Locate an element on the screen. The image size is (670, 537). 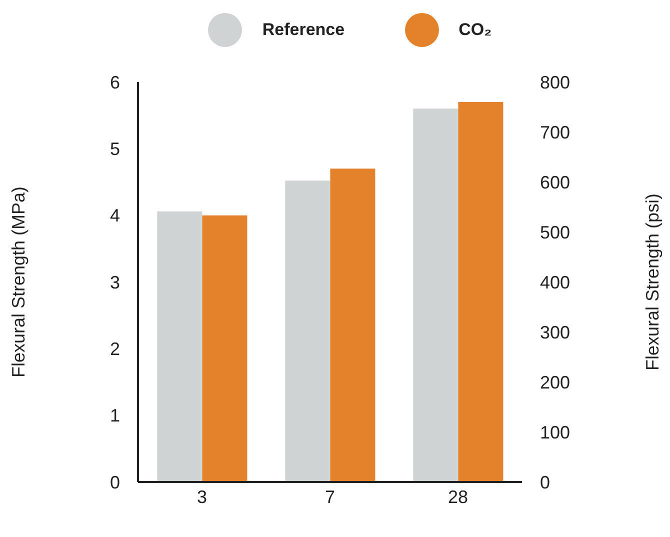
y2-tick-label: 400 is located at coordinates (555, 282).